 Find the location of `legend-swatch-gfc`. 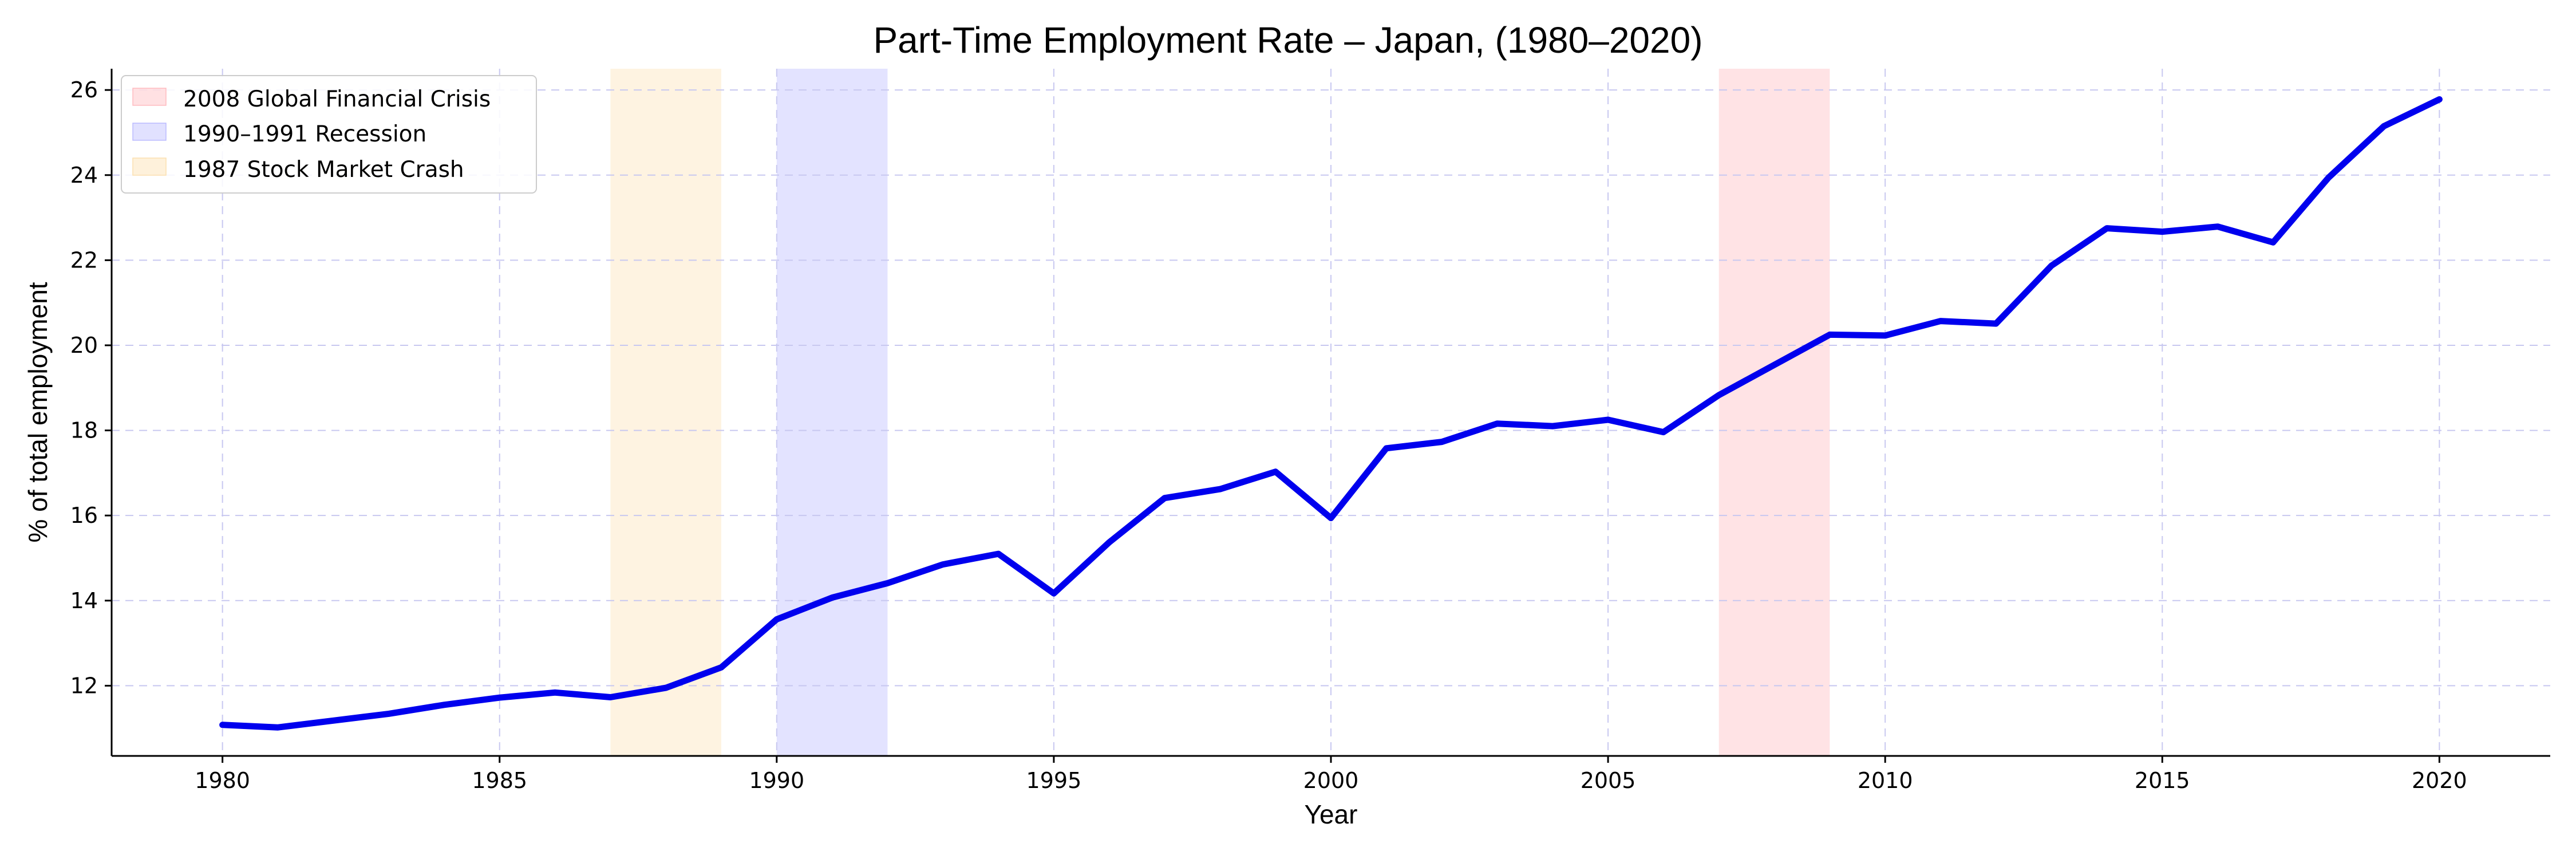

legend-swatch-gfc is located at coordinates (149, 97).